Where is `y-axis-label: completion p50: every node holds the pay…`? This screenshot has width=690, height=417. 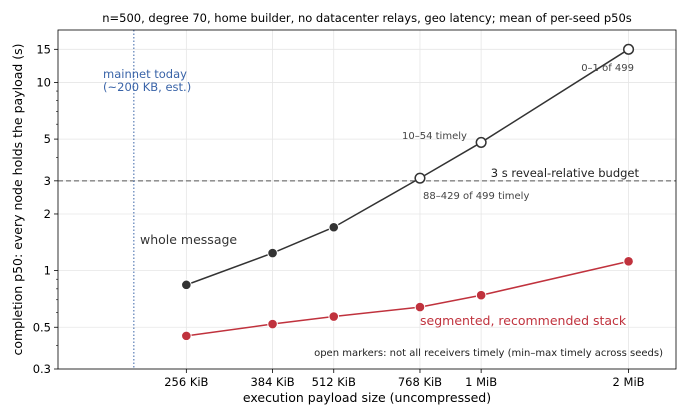
y-axis-label: completion p50: every node holds the pay… is located at coordinates (17, 199).